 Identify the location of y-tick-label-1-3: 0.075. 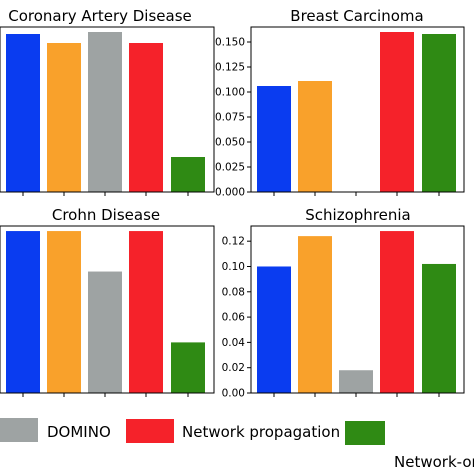
(230, 118).